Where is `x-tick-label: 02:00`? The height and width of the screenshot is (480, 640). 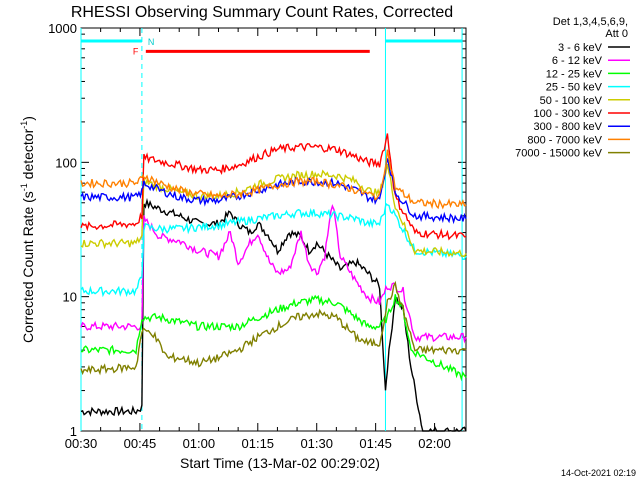
x-tick-label: 02:00 is located at coordinates (434, 443).